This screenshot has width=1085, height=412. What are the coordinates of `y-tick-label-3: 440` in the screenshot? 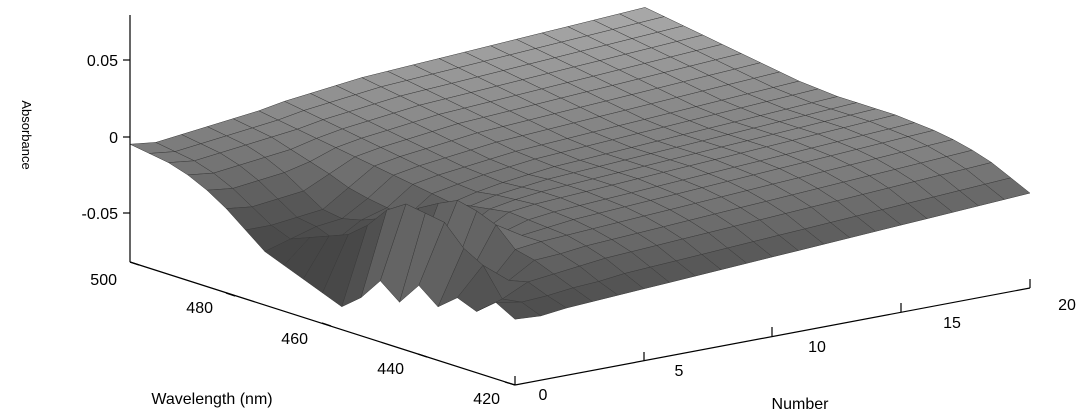 It's located at (390, 369).